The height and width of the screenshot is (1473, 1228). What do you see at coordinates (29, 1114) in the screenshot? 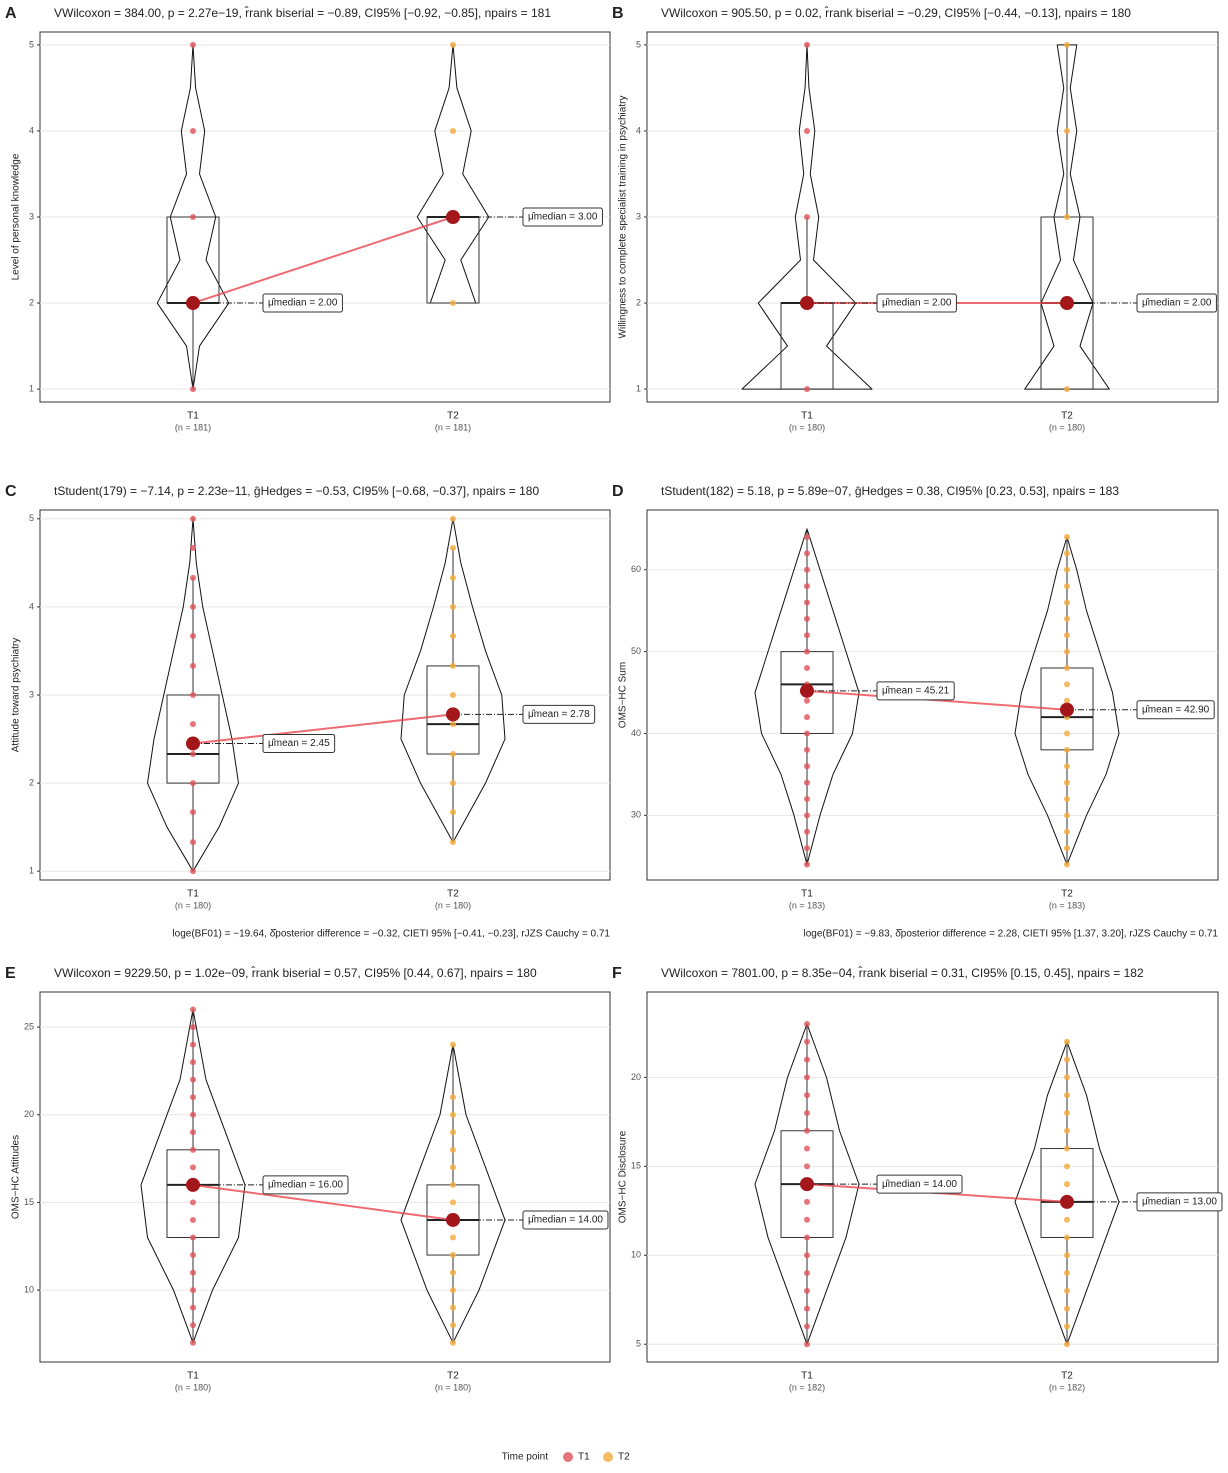
I see `y-tick-label: 20` at bounding box center [29, 1114].